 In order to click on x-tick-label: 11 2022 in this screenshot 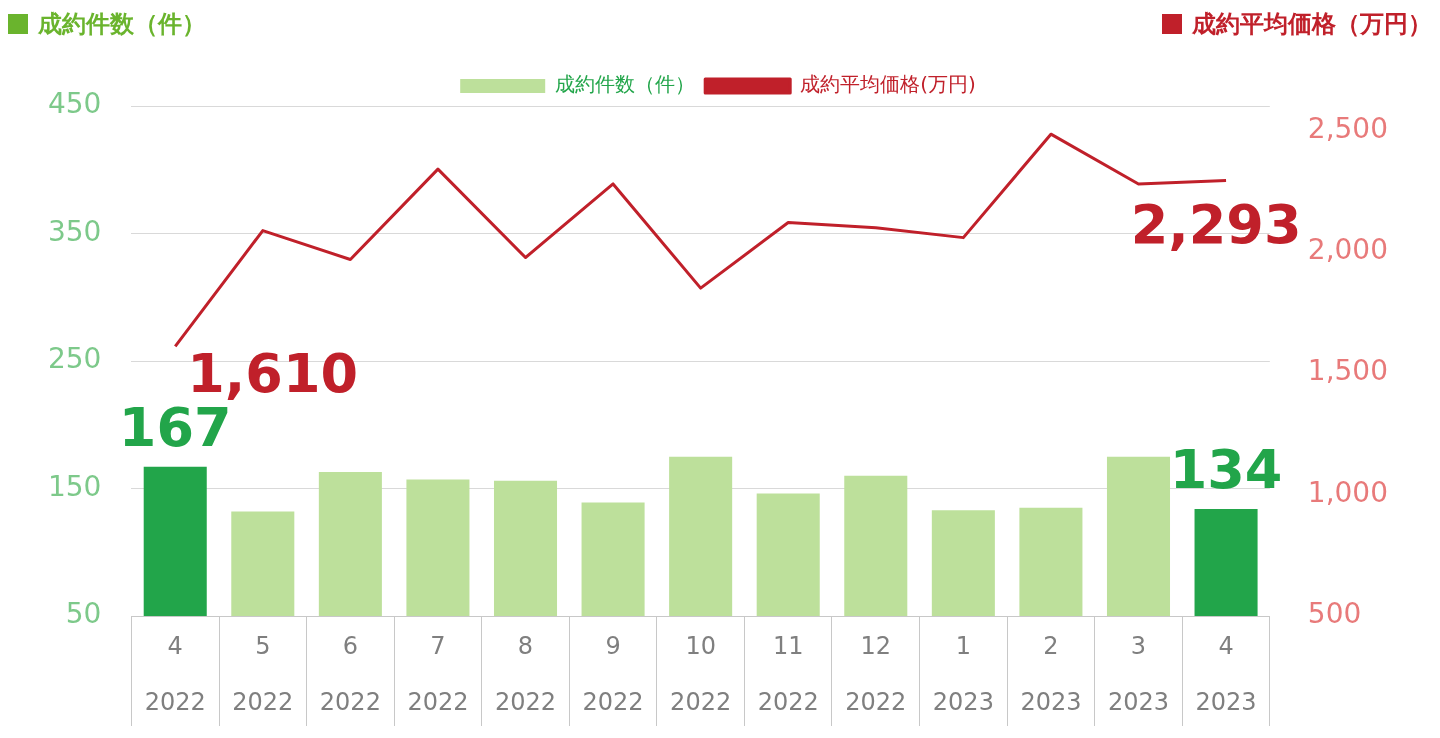, I will do `click(788, 674)`.